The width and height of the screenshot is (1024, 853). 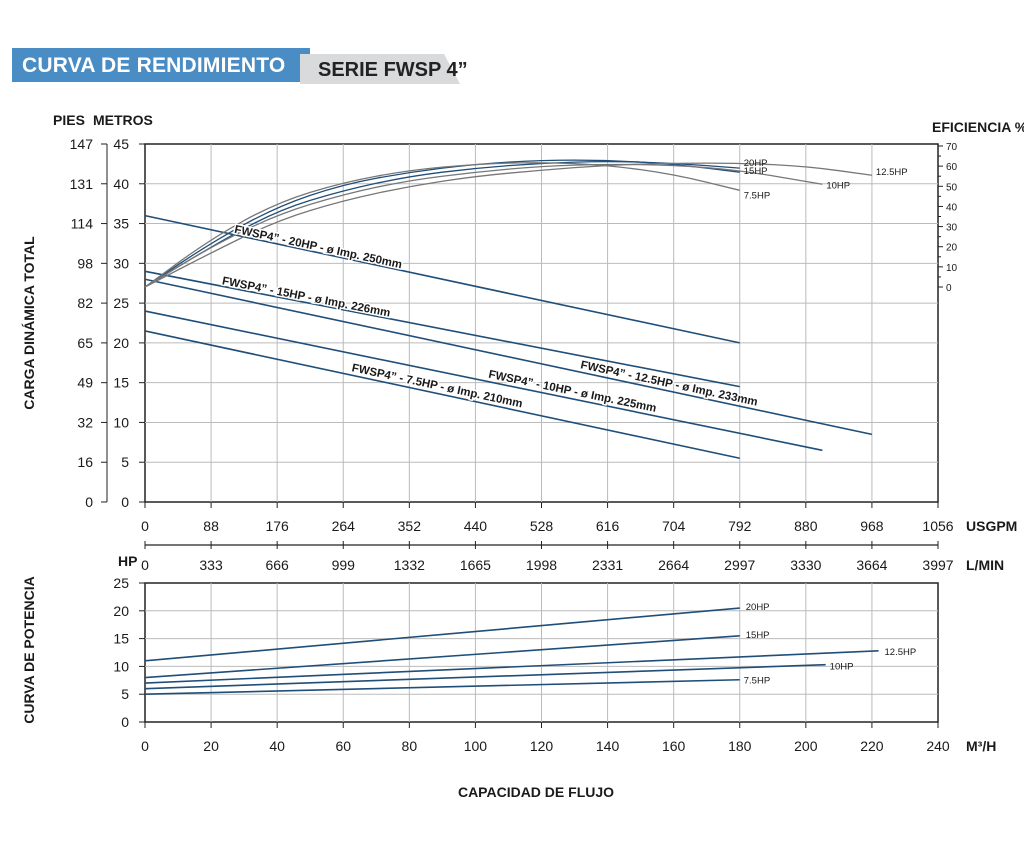 What do you see at coordinates (476, 746) in the screenshot?
I see `m3h-tick-label: 100` at bounding box center [476, 746].